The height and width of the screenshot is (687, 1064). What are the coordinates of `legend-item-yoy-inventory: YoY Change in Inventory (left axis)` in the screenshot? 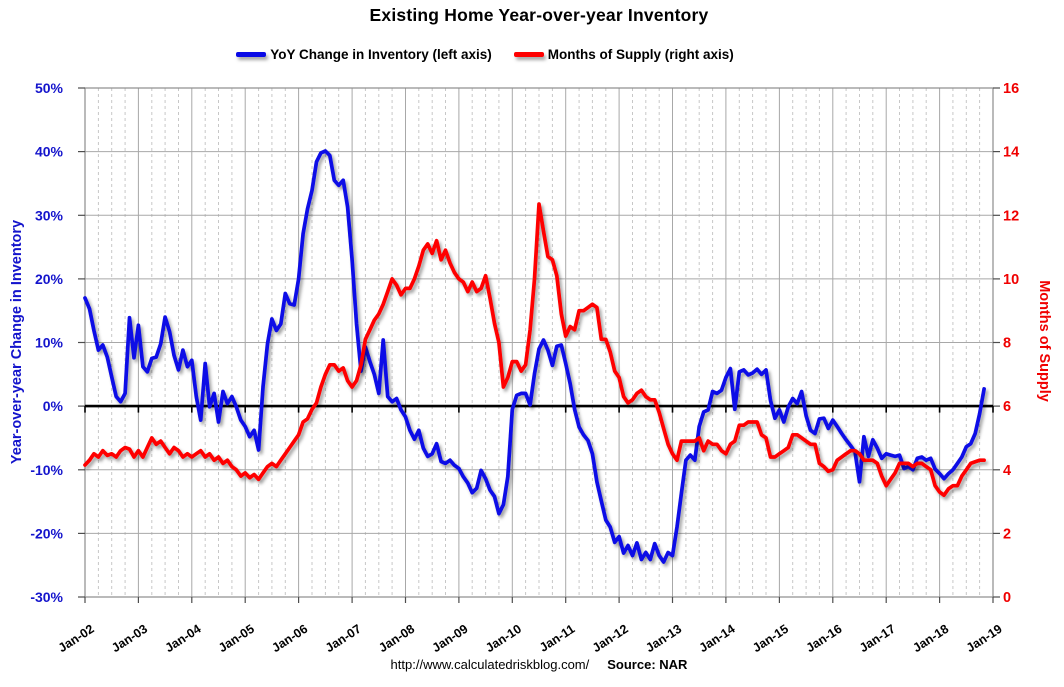 It's located at (364, 54).